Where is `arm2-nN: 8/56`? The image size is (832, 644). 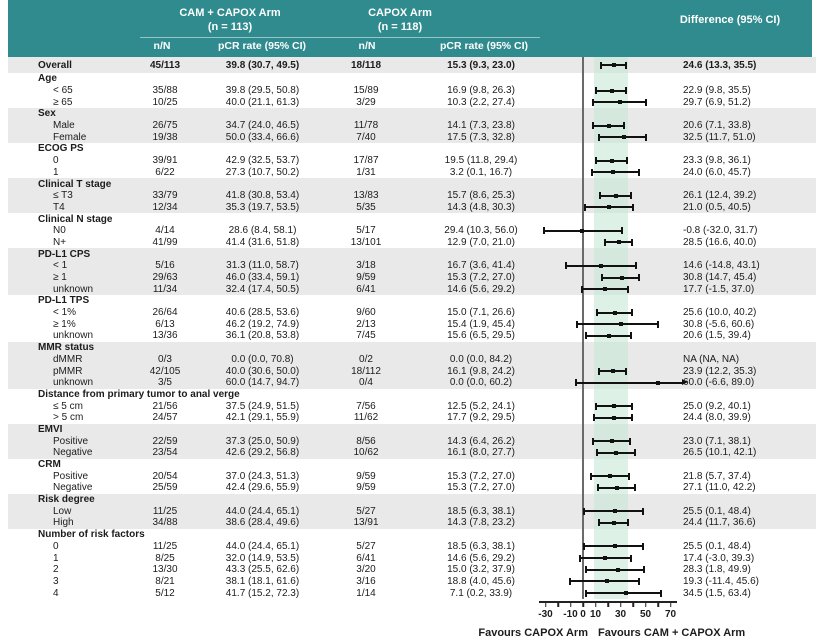 arm2-nN: 8/56 is located at coordinates (366, 441).